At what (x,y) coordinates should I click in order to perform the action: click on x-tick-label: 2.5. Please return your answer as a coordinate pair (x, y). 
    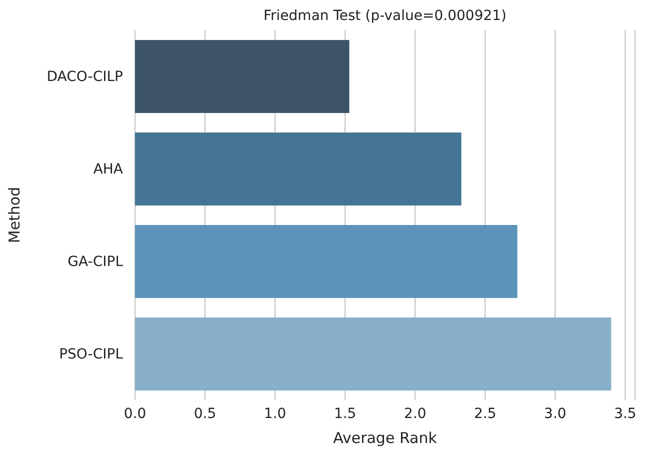
    Looking at the image, I should click on (485, 414).